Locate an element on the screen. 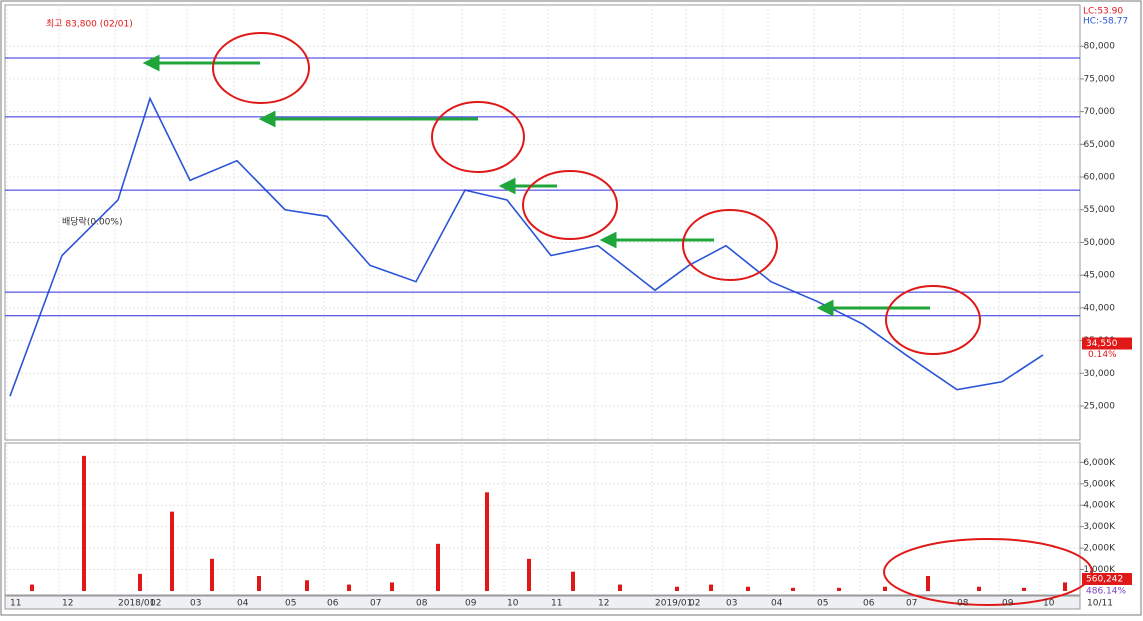 This screenshot has height=621, width=1143. y-tick-label: 40,000 is located at coordinates (1100, 308).